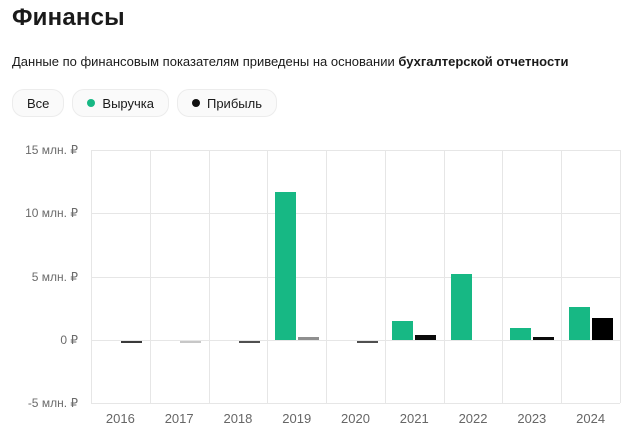 Image resolution: width=628 pixels, height=445 pixels. What do you see at coordinates (367, 342) in the screenshot?
I see `bar-profit-2020` at bounding box center [367, 342].